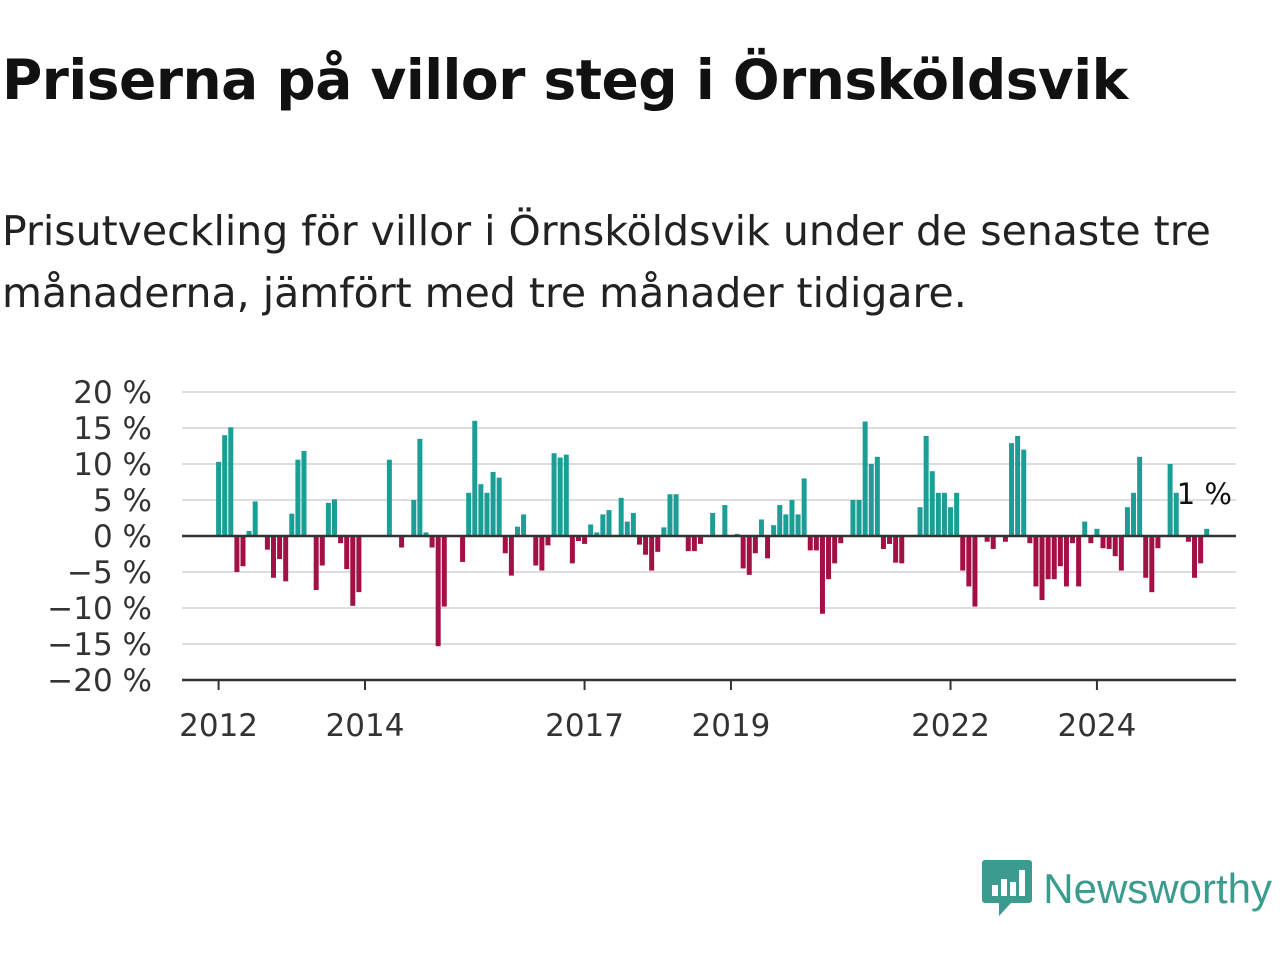 This screenshot has width=1280, height=960. I want to click on newsworthy-logo: Newsworthy, so click(1126, 889).